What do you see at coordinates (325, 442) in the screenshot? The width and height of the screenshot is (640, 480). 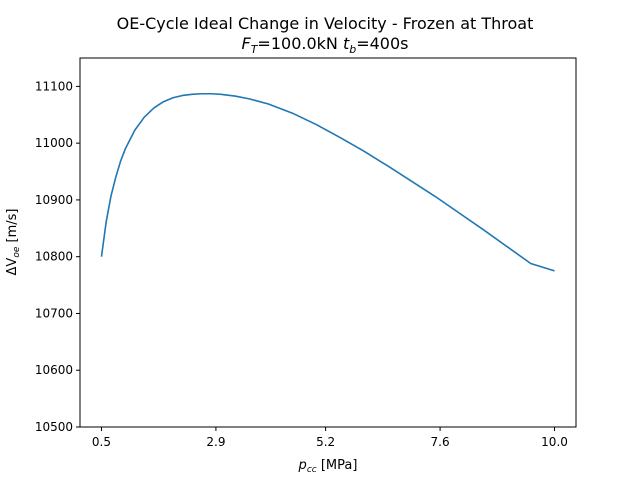 I see `x-tick-label: 5.2` at bounding box center [325, 442].